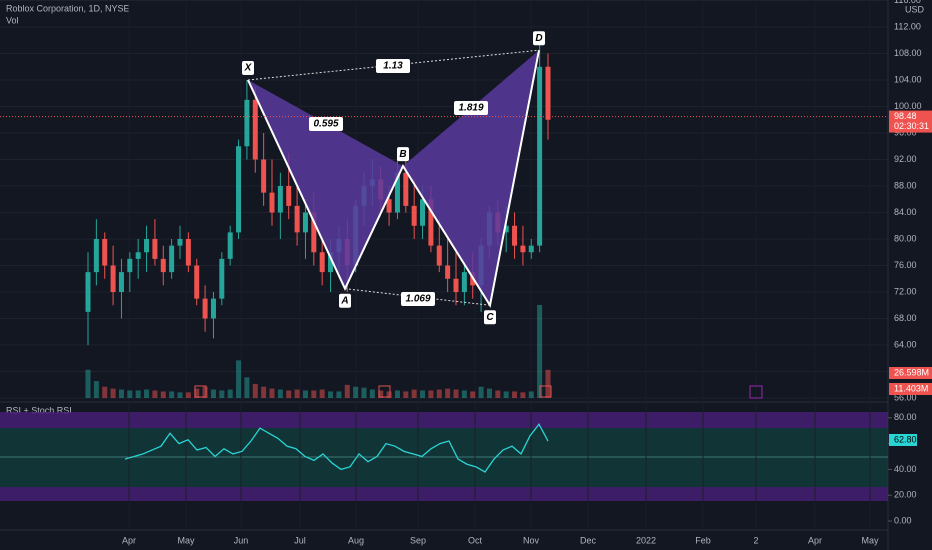 This screenshot has width=932, height=550. I want to click on pattern-point-label: X, so click(248, 68).